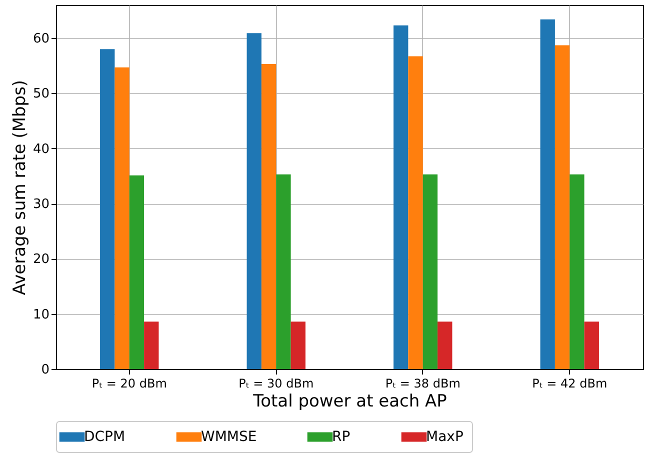 The width and height of the screenshot is (661, 462). What do you see at coordinates (105, 437) in the screenshot?
I see `legend-label: DCPM` at bounding box center [105, 437].